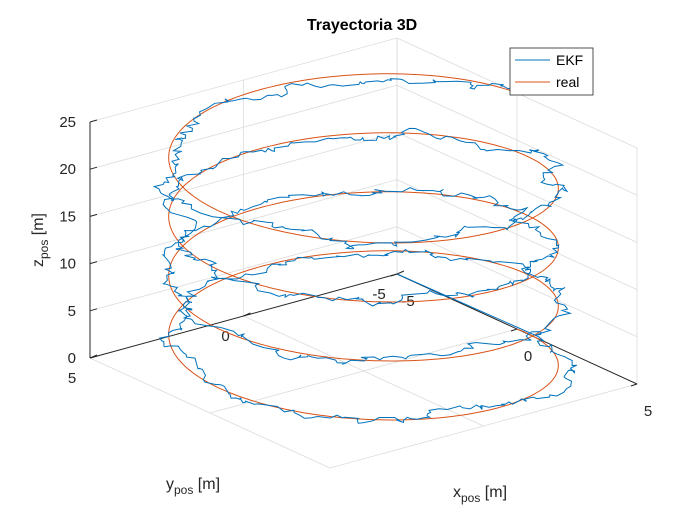  I want to click on legend-box, so click(551, 71).